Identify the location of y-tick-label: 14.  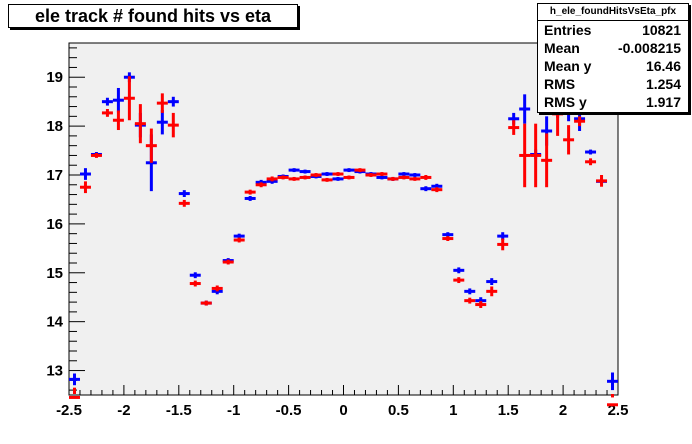
(54, 322).